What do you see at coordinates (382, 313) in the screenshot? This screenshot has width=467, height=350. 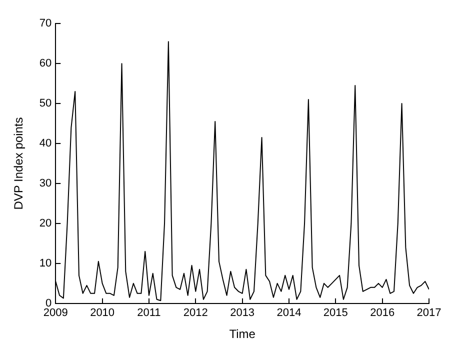 I see `x-tick-label: 2016` at bounding box center [382, 313].